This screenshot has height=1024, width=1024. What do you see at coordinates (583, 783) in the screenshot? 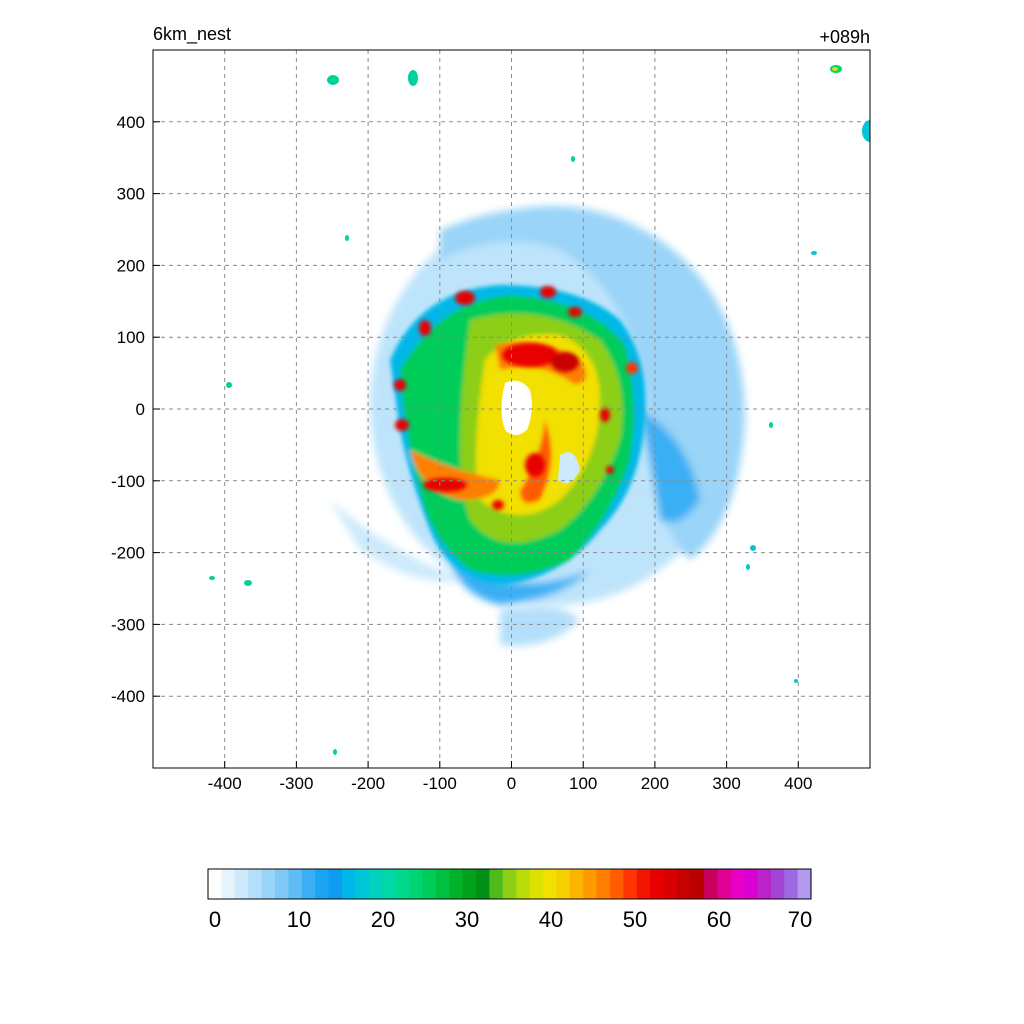
I see `x-tick-label: 100` at bounding box center [583, 783].